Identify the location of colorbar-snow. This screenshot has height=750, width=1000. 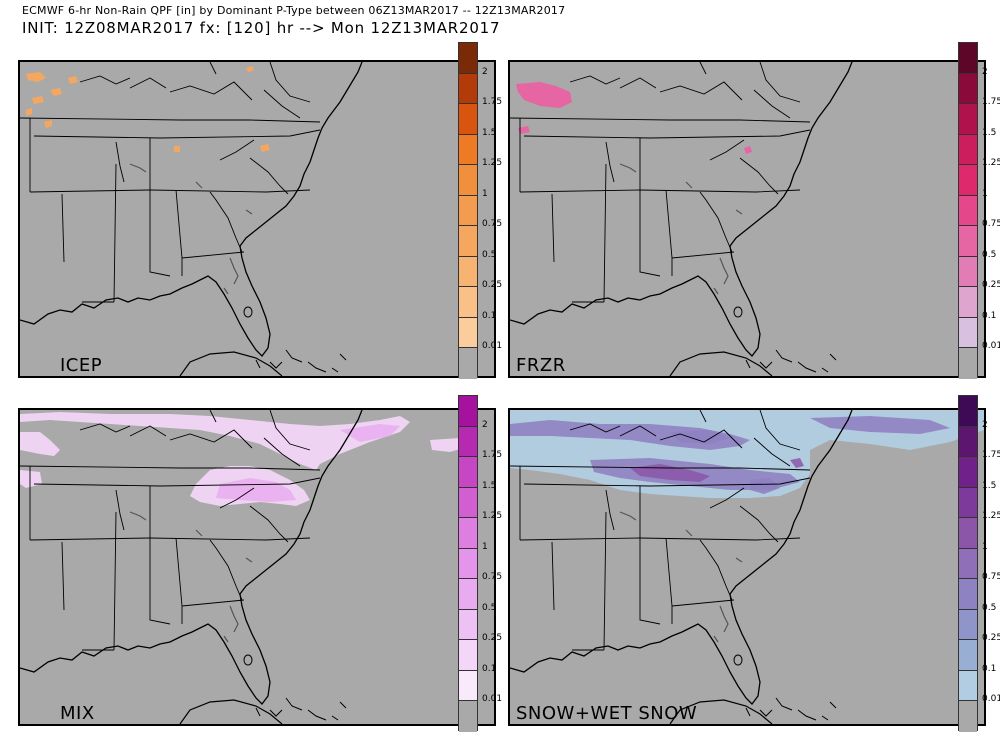
(968, 563).